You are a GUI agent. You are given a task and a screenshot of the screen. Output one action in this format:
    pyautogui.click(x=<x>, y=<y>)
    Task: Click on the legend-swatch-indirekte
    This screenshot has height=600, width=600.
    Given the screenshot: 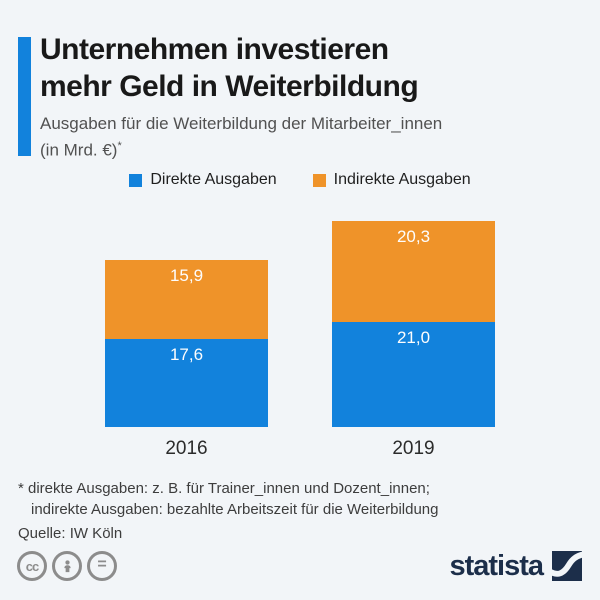 What is the action you would take?
    pyautogui.click(x=319, y=180)
    